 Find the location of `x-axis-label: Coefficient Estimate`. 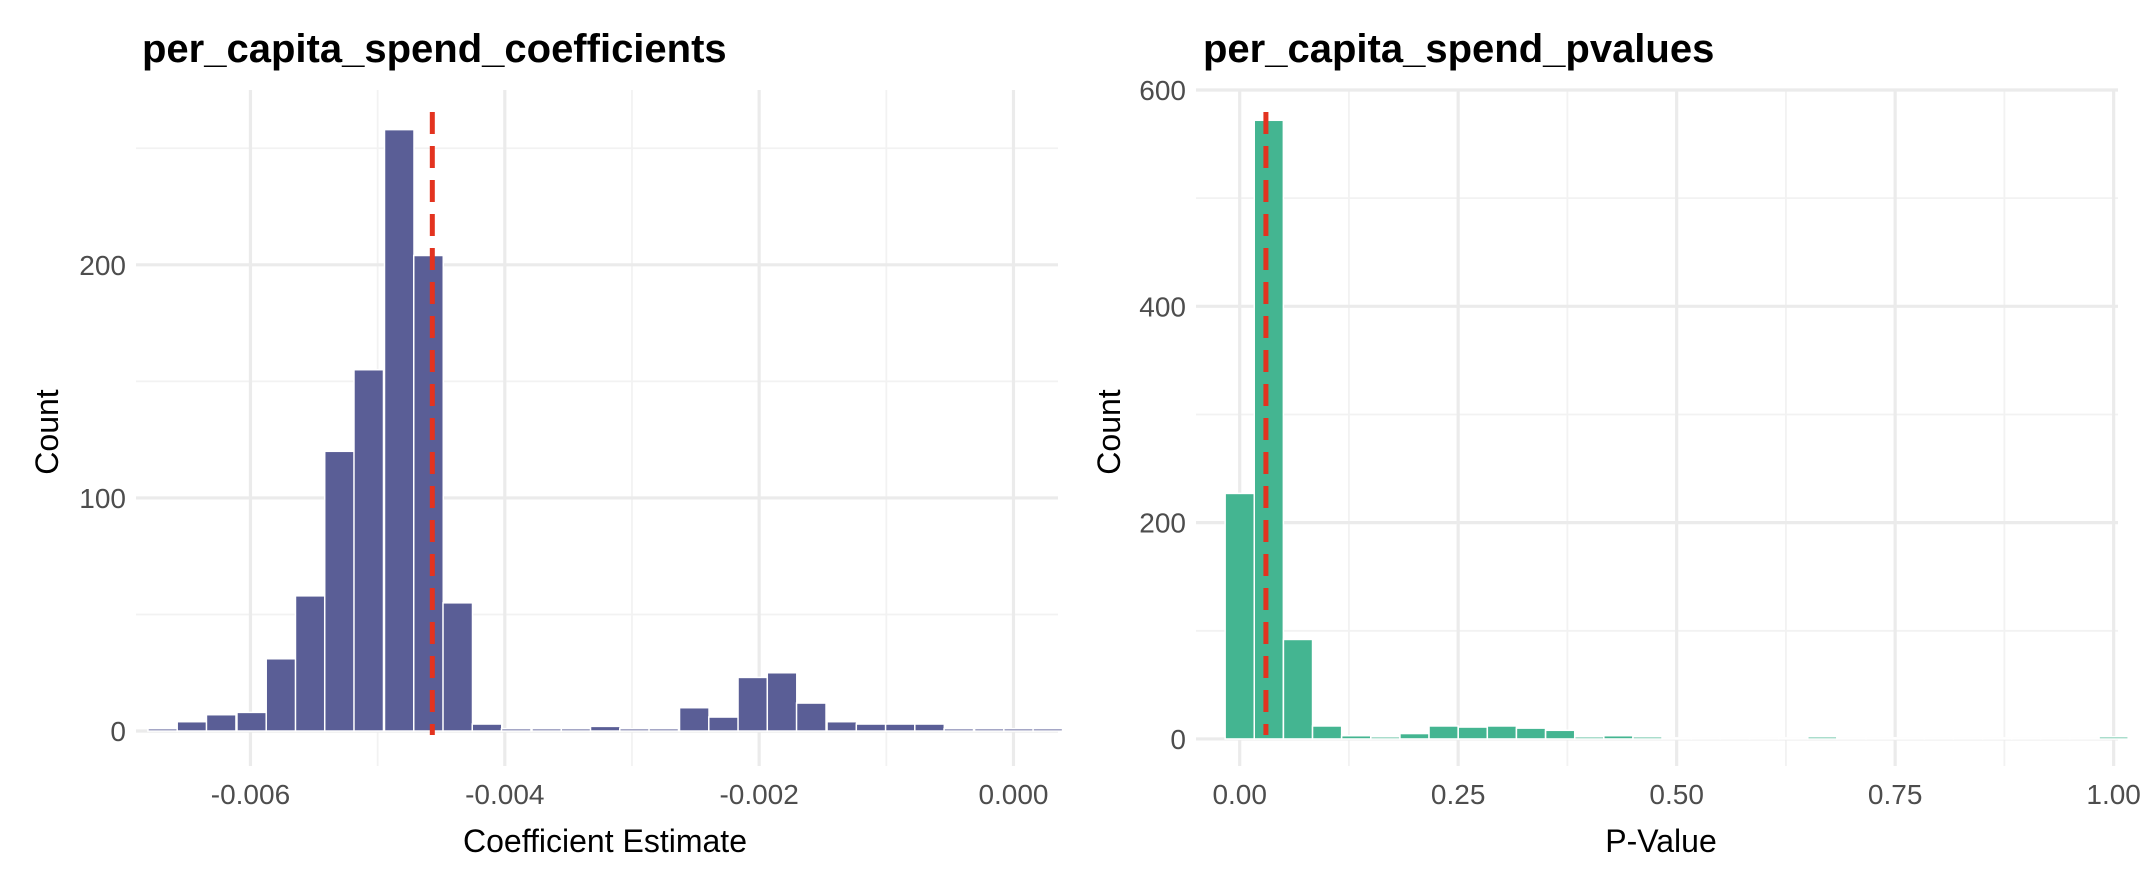

x-axis-label: Coefficient Estimate is located at coordinates (605, 841).